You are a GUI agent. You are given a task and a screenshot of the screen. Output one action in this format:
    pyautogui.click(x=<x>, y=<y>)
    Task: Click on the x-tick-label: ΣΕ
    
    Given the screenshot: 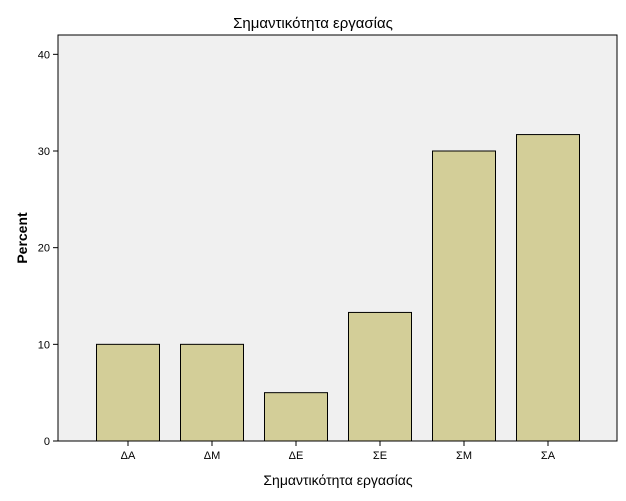 What is the action you would take?
    pyautogui.click(x=380, y=456)
    